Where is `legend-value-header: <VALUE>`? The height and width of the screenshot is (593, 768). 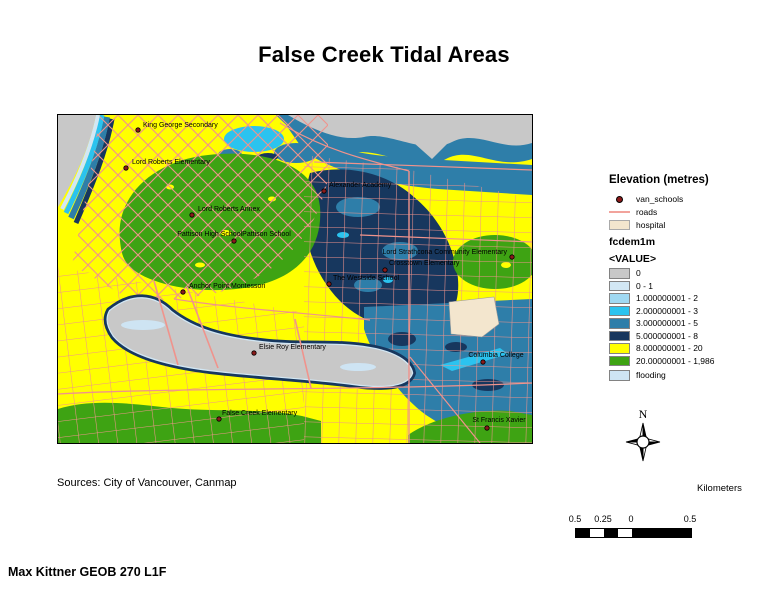
legend-value-header: <VALUE> is located at coordinates (633, 259).